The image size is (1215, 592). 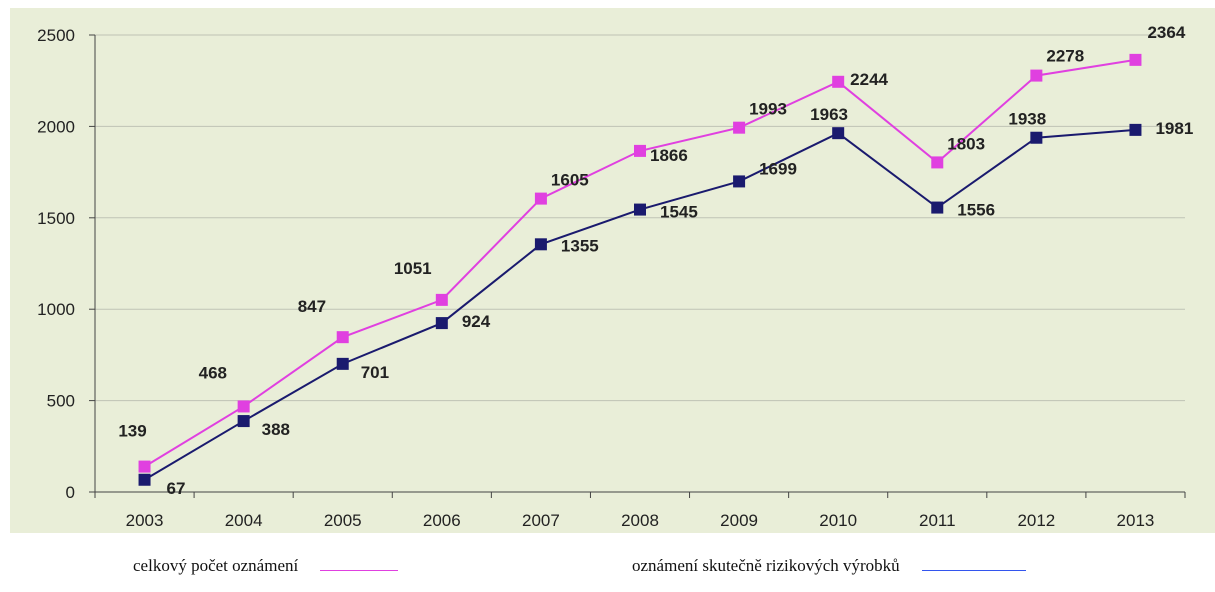 I want to click on legend-total-line, so click(x=359, y=570).